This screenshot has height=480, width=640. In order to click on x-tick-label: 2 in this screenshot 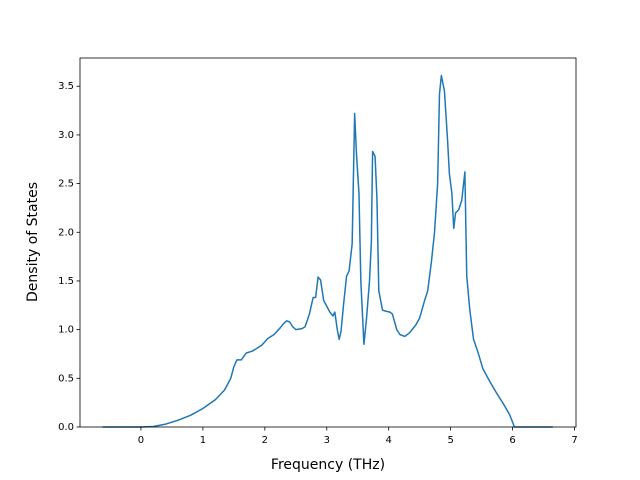, I will do `click(265, 440)`.